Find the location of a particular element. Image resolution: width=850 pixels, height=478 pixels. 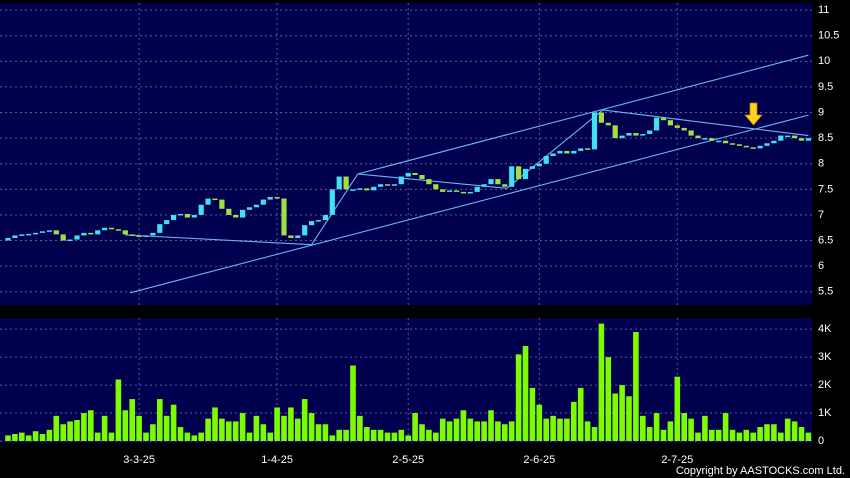

y-tick-label: 2K is located at coordinates (825, 385).